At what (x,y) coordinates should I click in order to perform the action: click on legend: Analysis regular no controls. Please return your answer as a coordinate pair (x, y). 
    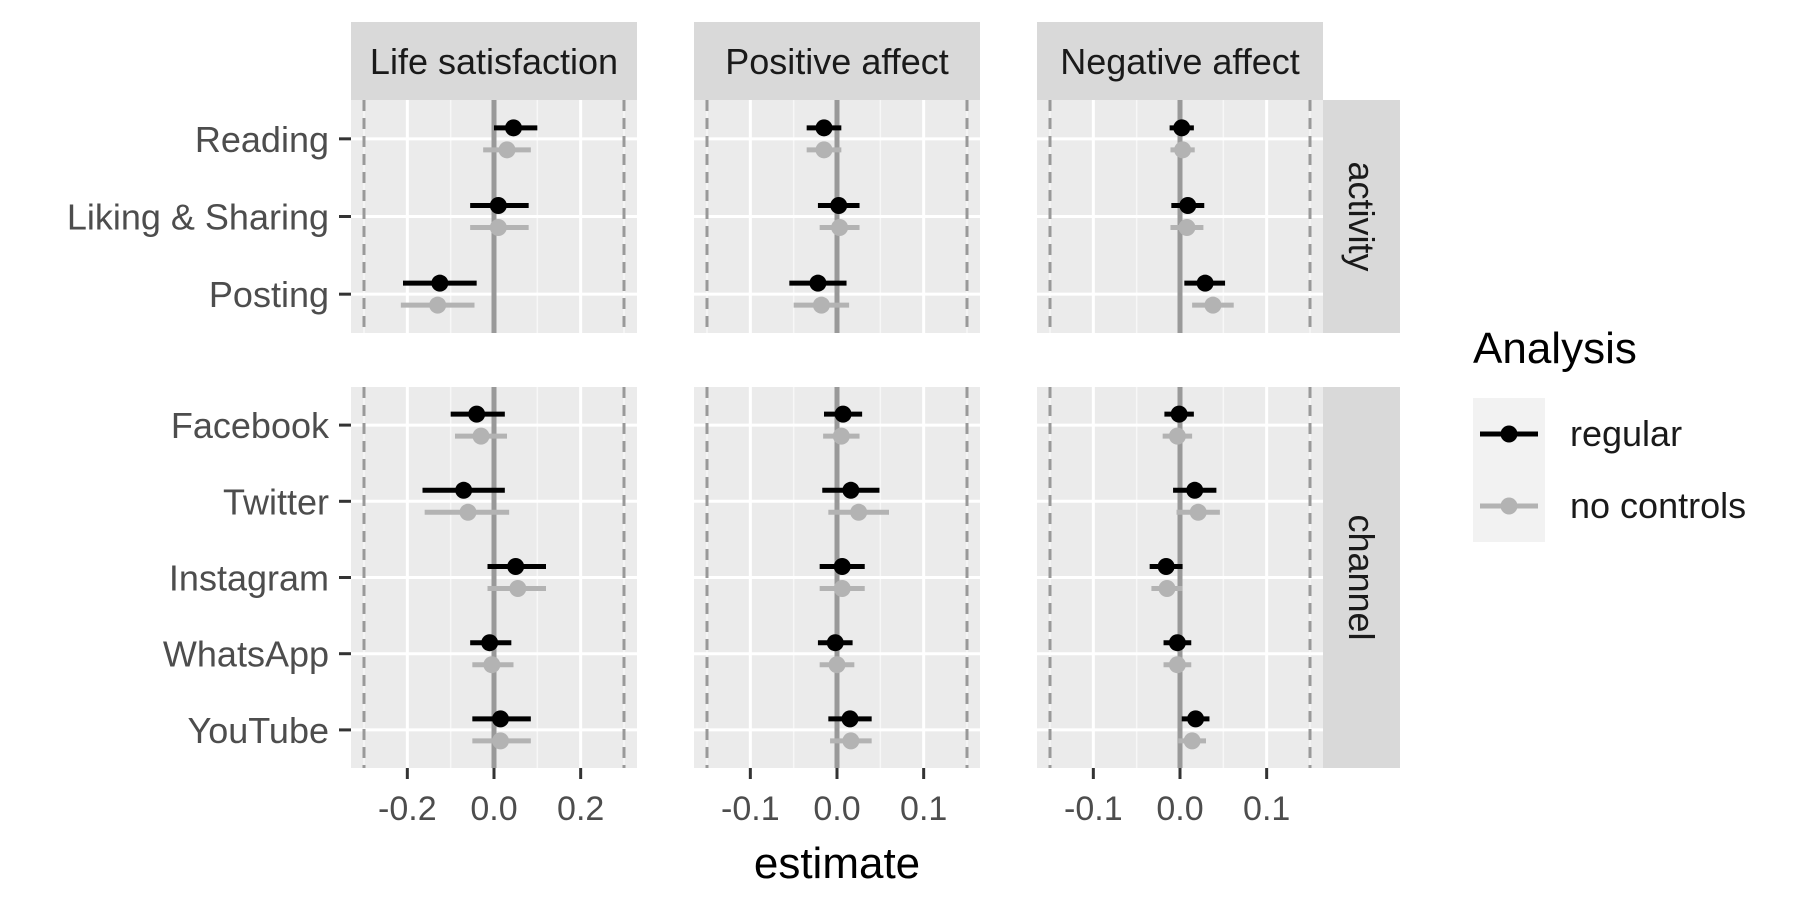
    Looking at the image, I should click on (1609, 433).